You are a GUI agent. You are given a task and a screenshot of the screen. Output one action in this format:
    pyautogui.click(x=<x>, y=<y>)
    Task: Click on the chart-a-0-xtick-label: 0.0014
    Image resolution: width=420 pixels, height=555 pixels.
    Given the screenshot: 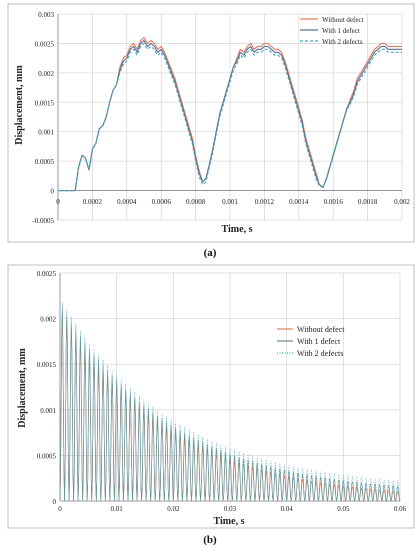 What is the action you would take?
    pyautogui.click(x=299, y=202)
    